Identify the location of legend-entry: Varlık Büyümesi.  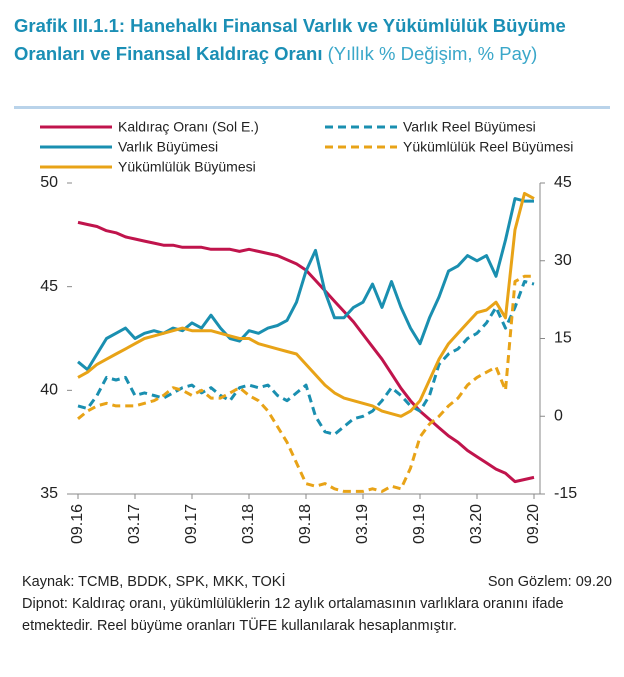
(129, 147).